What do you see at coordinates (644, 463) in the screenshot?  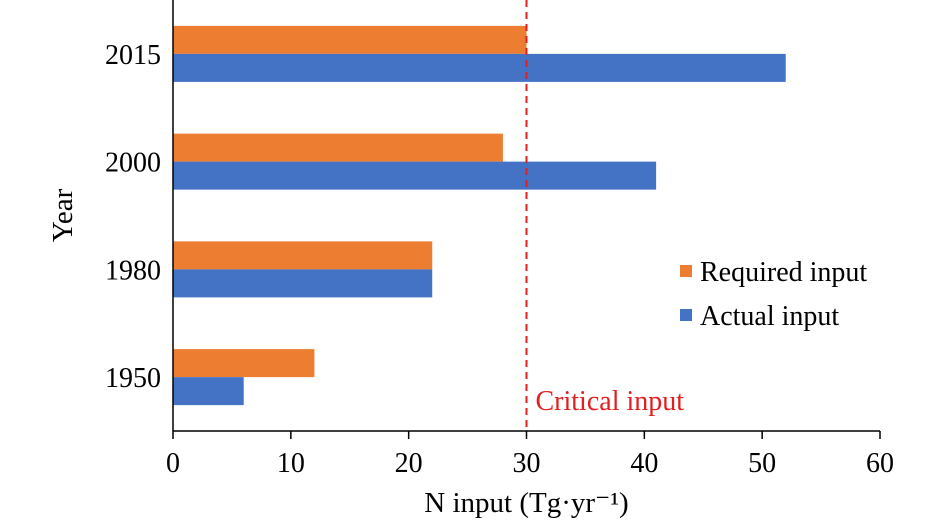 I see `x-tick-label-40: 40` at bounding box center [644, 463].